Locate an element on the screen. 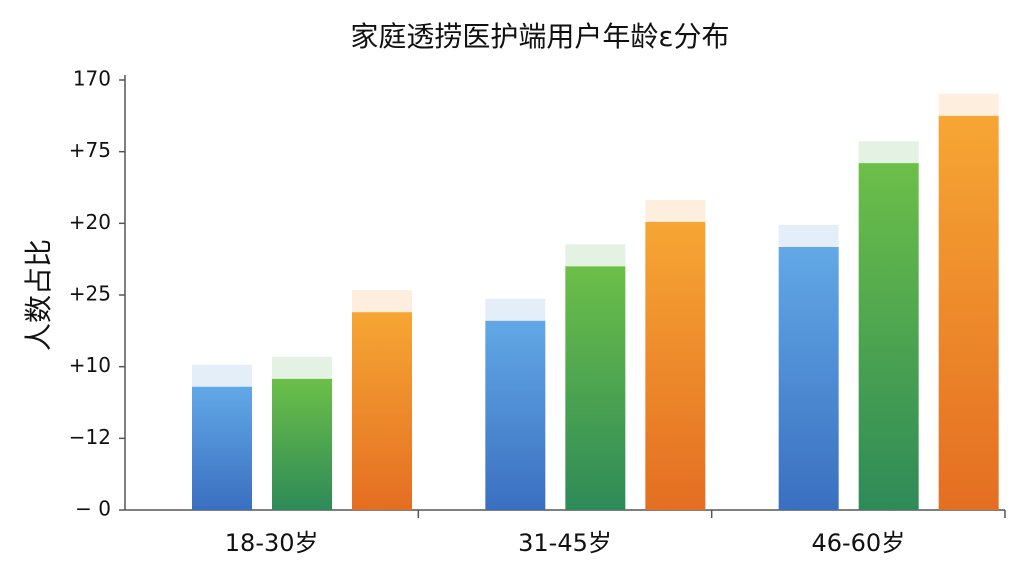 This screenshot has height=576, width=1024. chart-title: 家庭透捞医护端用户年龄ε分布 is located at coordinates (539, 36).